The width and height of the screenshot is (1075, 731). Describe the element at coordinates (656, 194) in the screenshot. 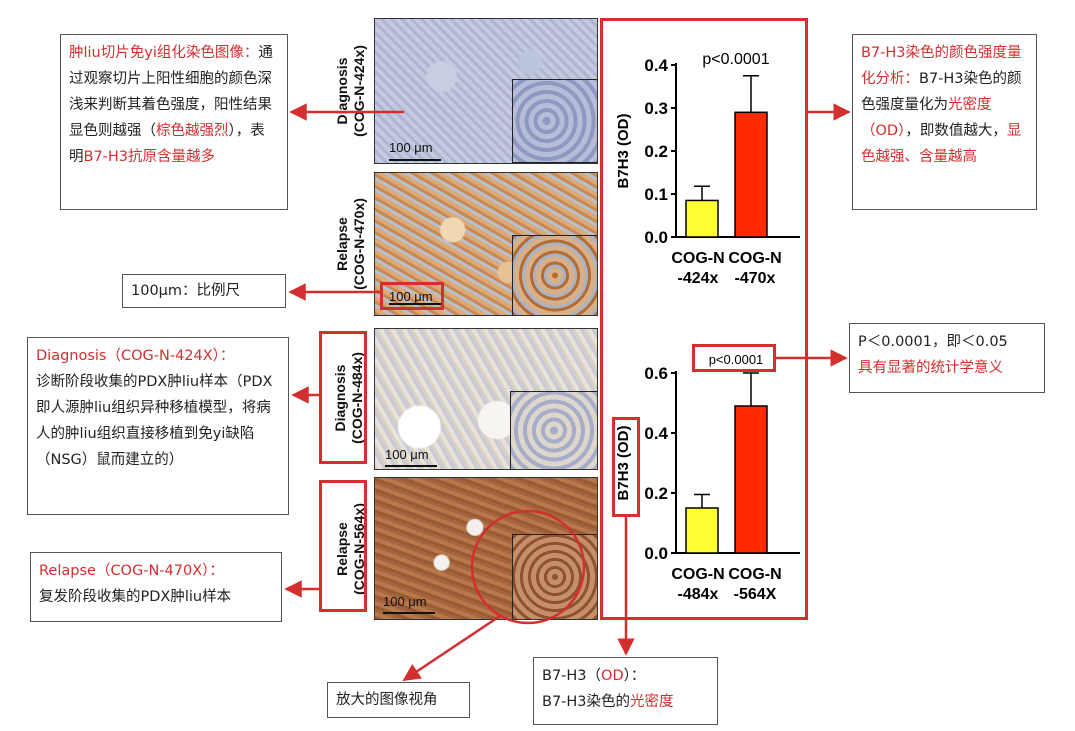

I see `y-tick-label: 0.1` at that location.